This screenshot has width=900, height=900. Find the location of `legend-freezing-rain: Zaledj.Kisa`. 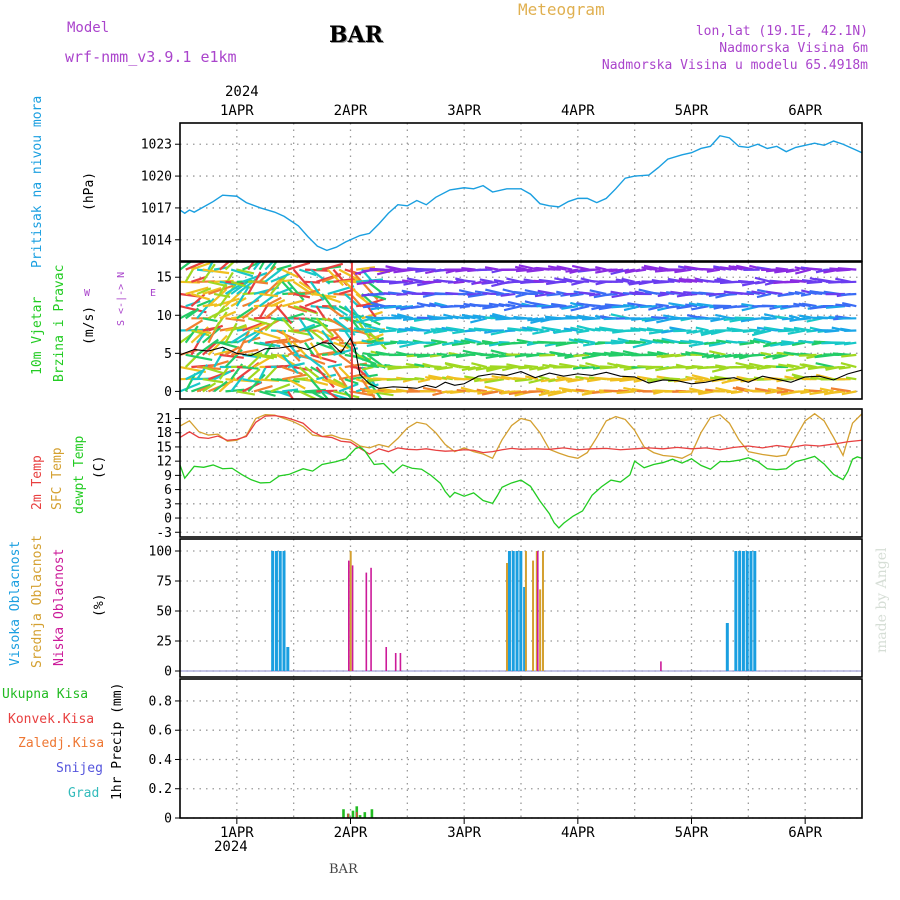

legend-freezing-rain: Zaledj.Kisa is located at coordinates (61, 743).